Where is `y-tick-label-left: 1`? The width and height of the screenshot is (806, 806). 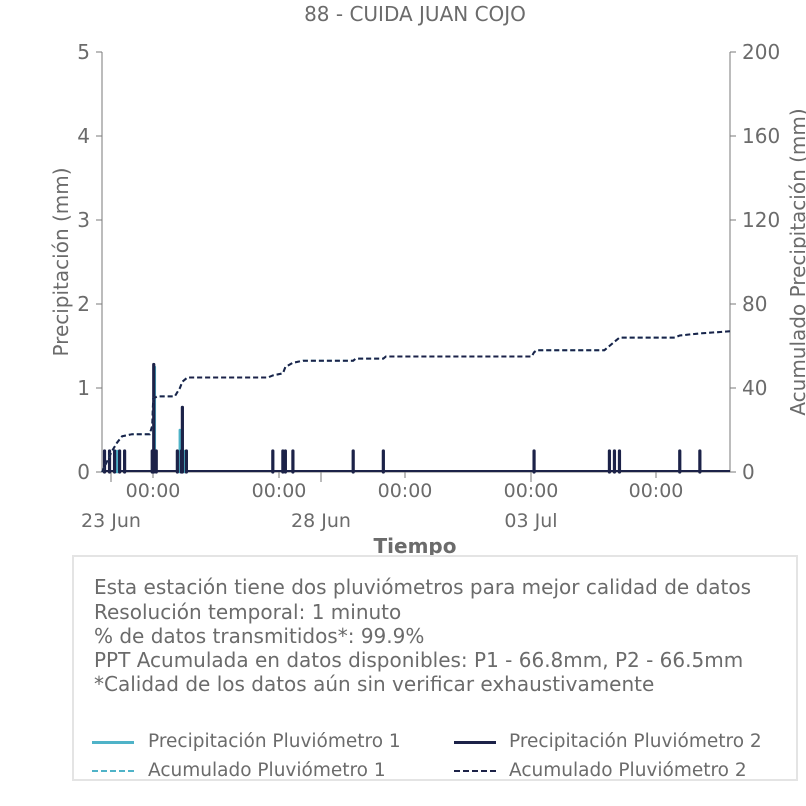
y-tick-label-left: 1 is located at coordinates (83, 388).